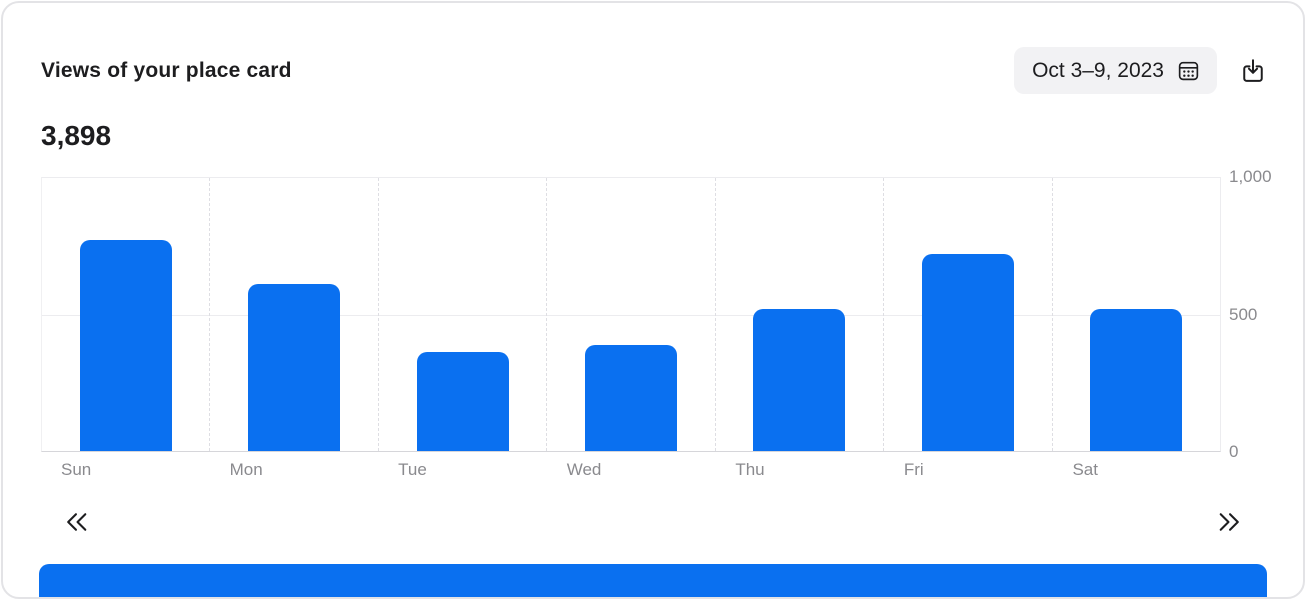  Describe the element at coordinates (125, 345) in the screenshot. I see `bar-sun` at that location.